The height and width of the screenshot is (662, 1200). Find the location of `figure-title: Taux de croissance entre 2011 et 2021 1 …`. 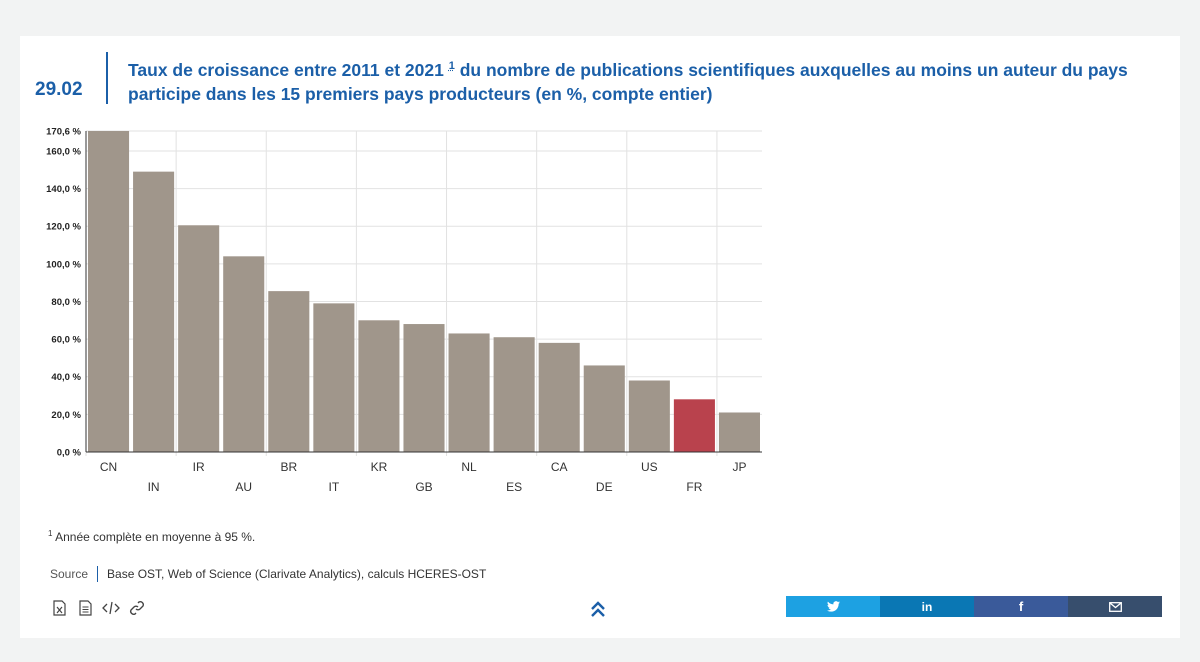

figure-title: Taux de croissance entre 2011 et 2021 1 … is located at coordinates (648, 80).